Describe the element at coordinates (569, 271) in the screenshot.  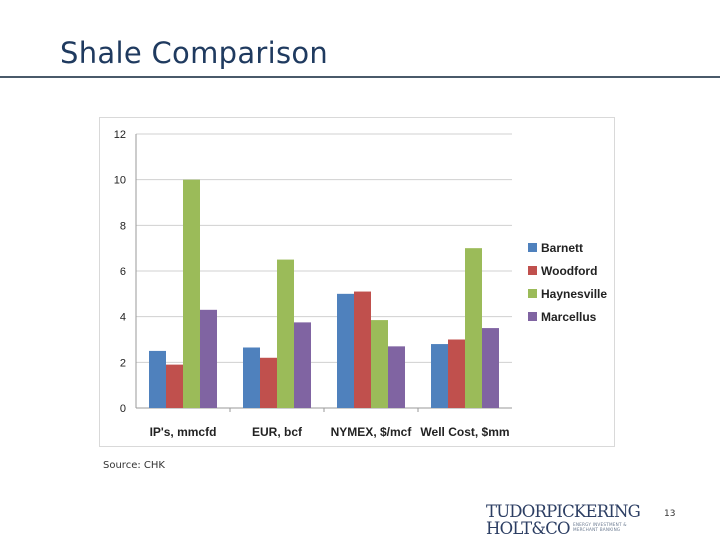
I see `legend-label-woodford: Woodford` at that location.